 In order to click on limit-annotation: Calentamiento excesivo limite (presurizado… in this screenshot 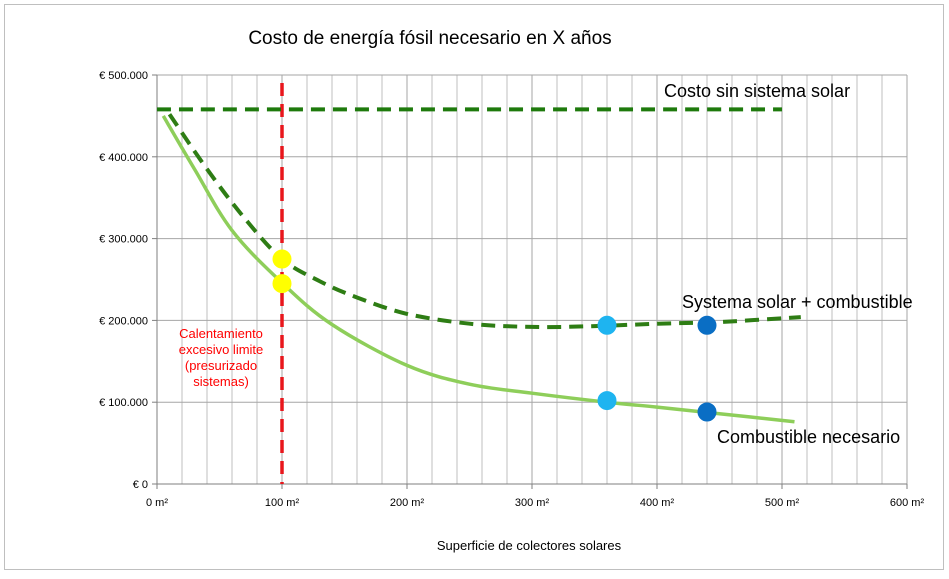, I will do `click(221, 357)`.